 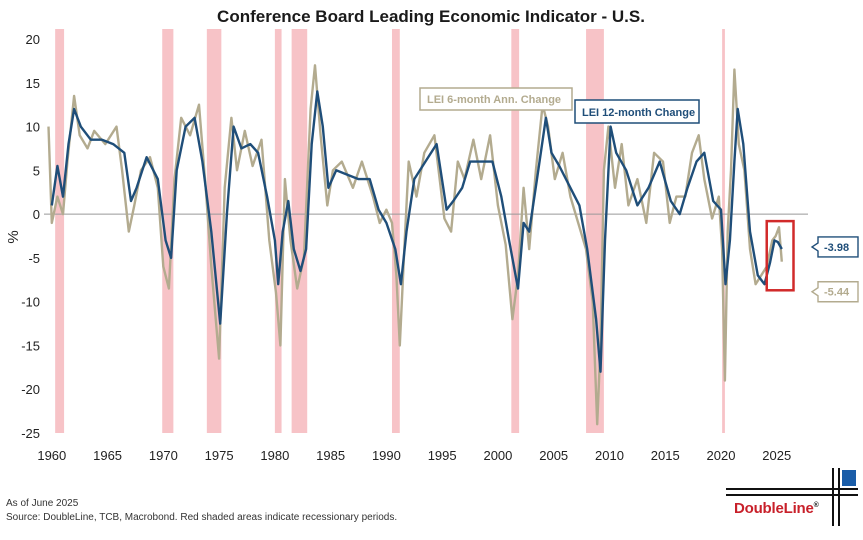 I want to click on legend-box-12-month, so click(x=637, y=111).